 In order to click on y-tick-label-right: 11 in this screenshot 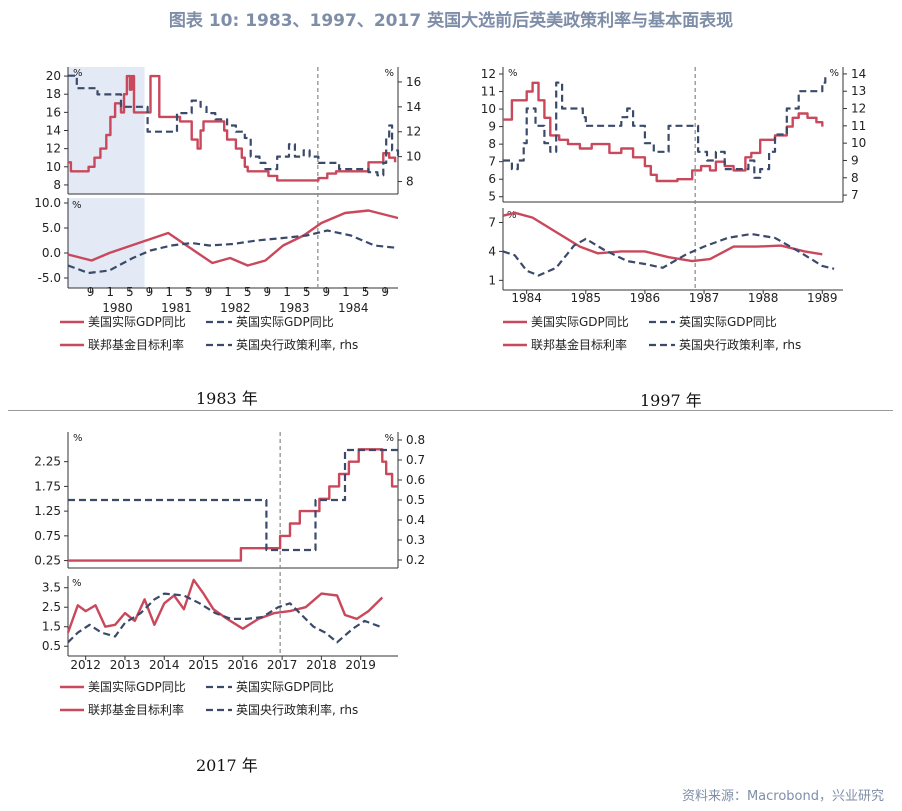, I will do `click(858, 126)`.